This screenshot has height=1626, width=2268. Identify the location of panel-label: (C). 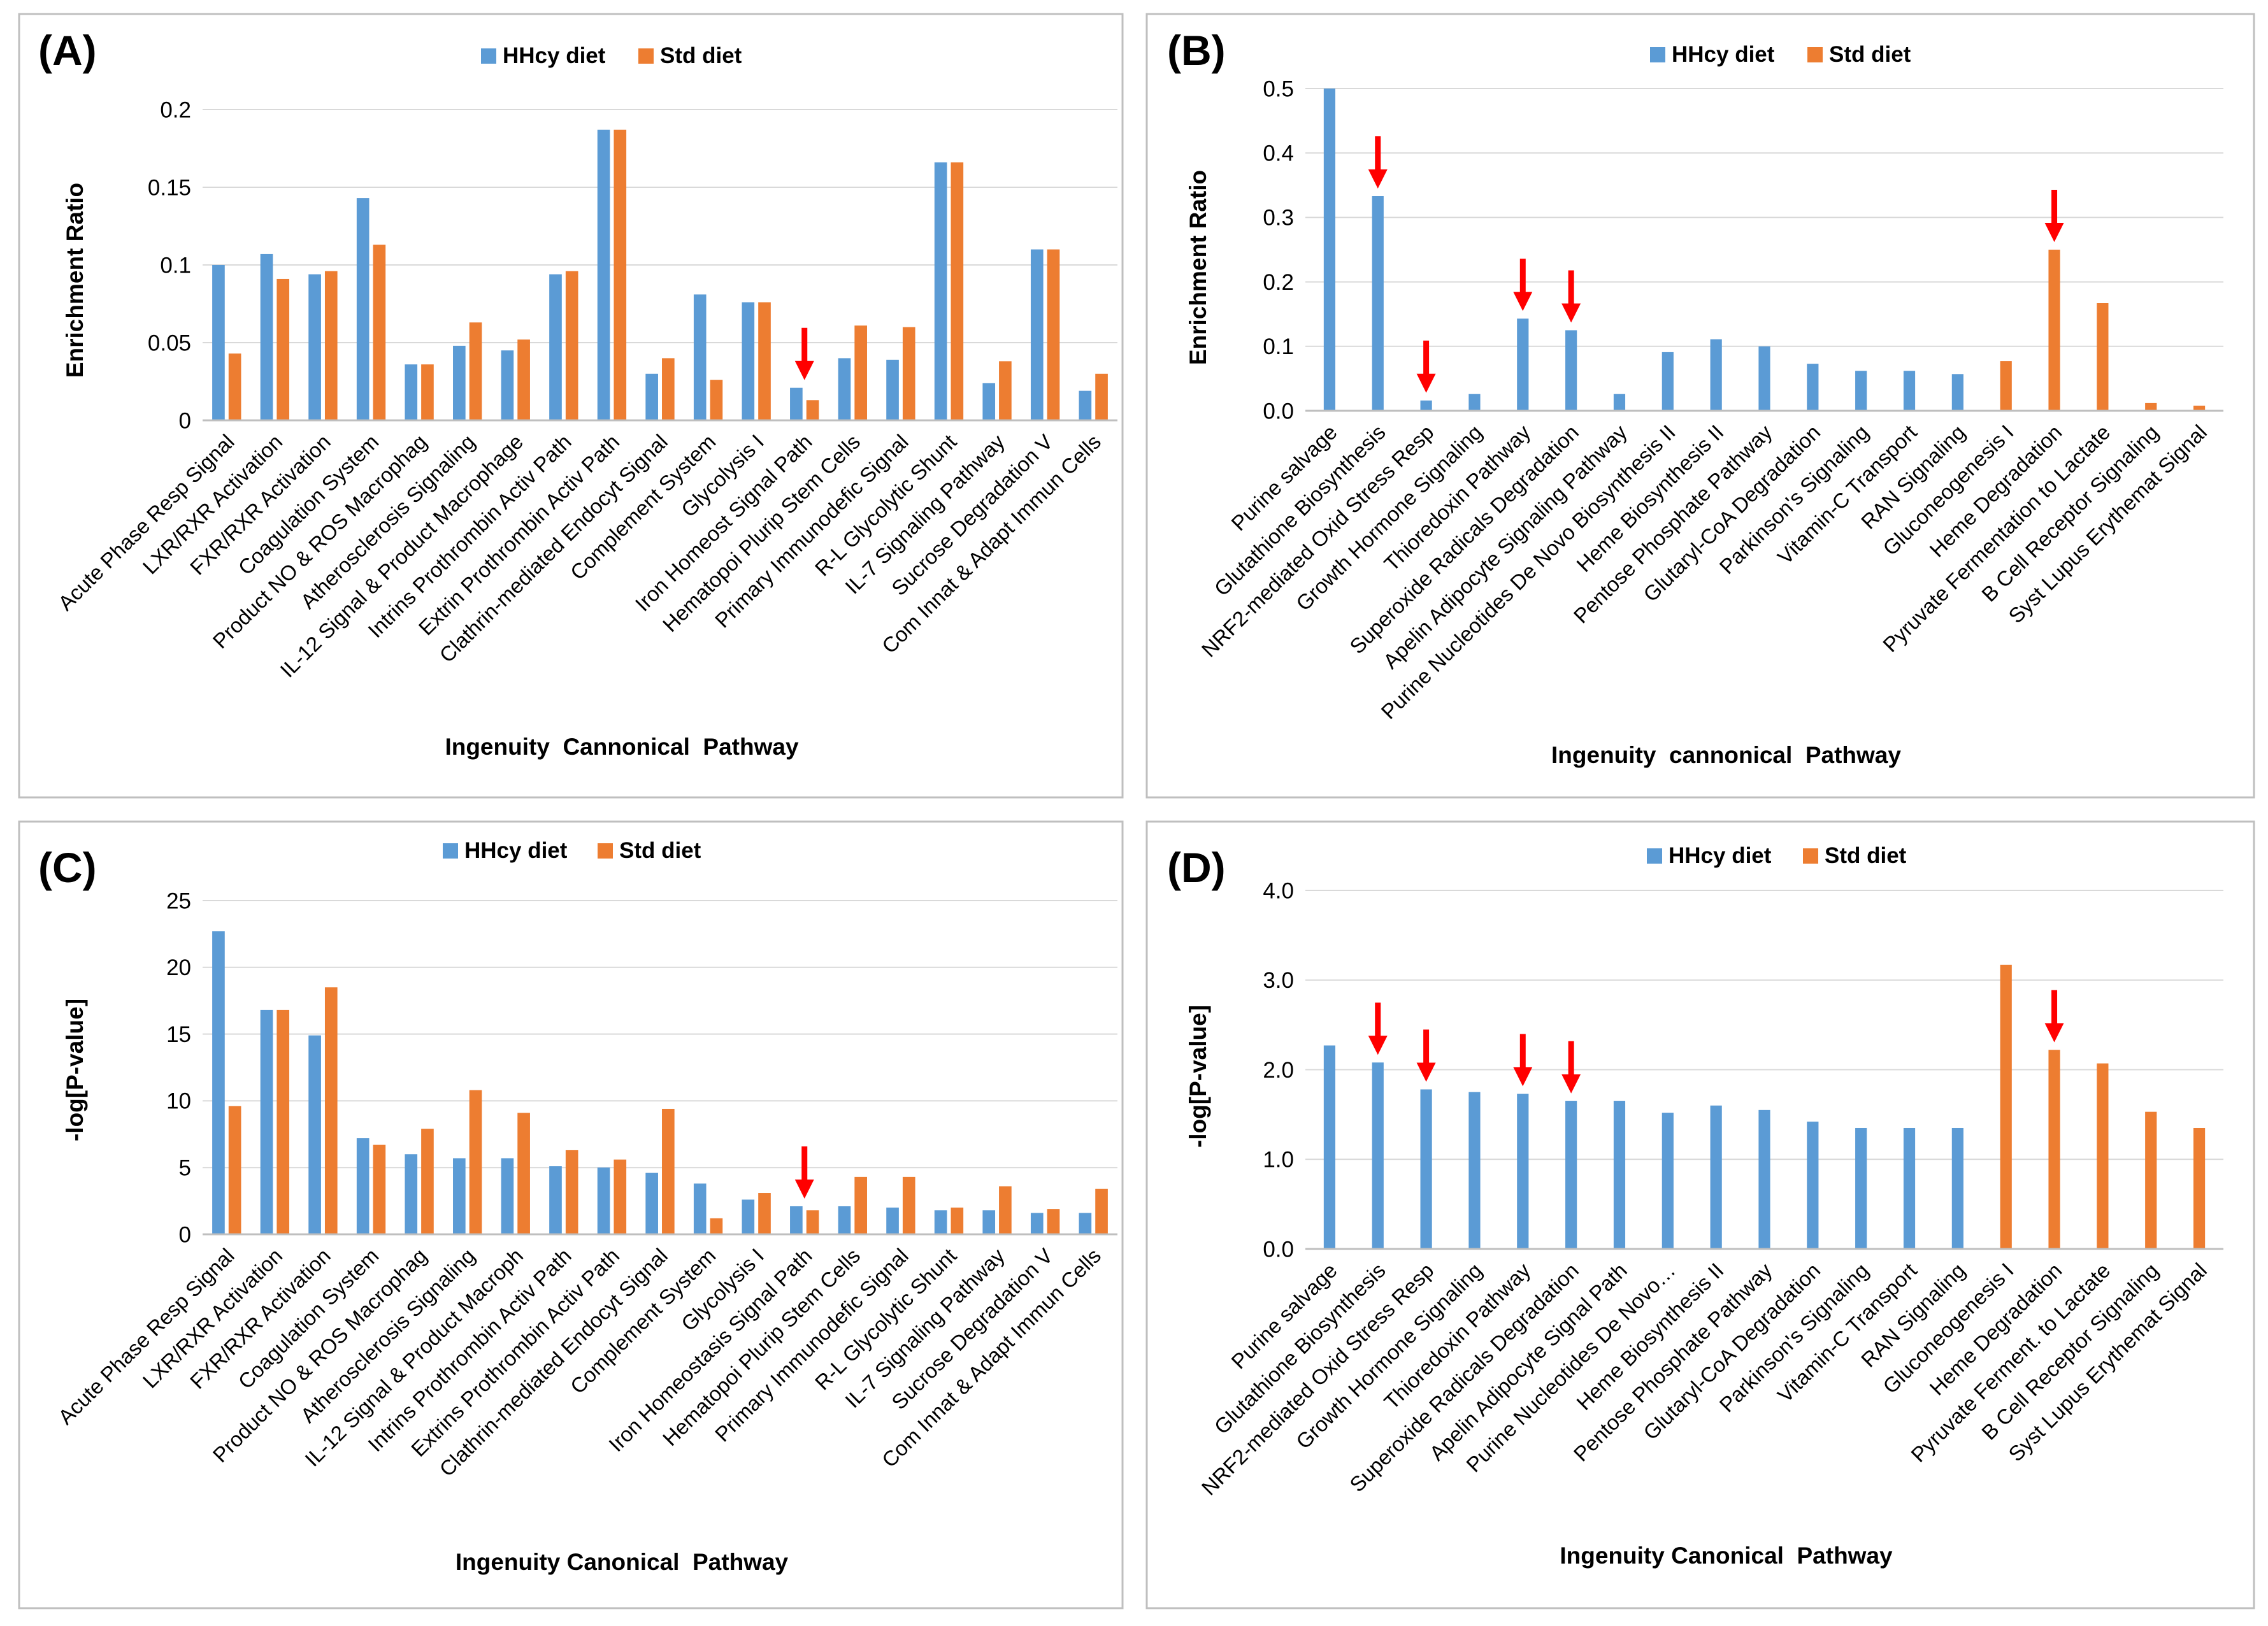
(67, 867).